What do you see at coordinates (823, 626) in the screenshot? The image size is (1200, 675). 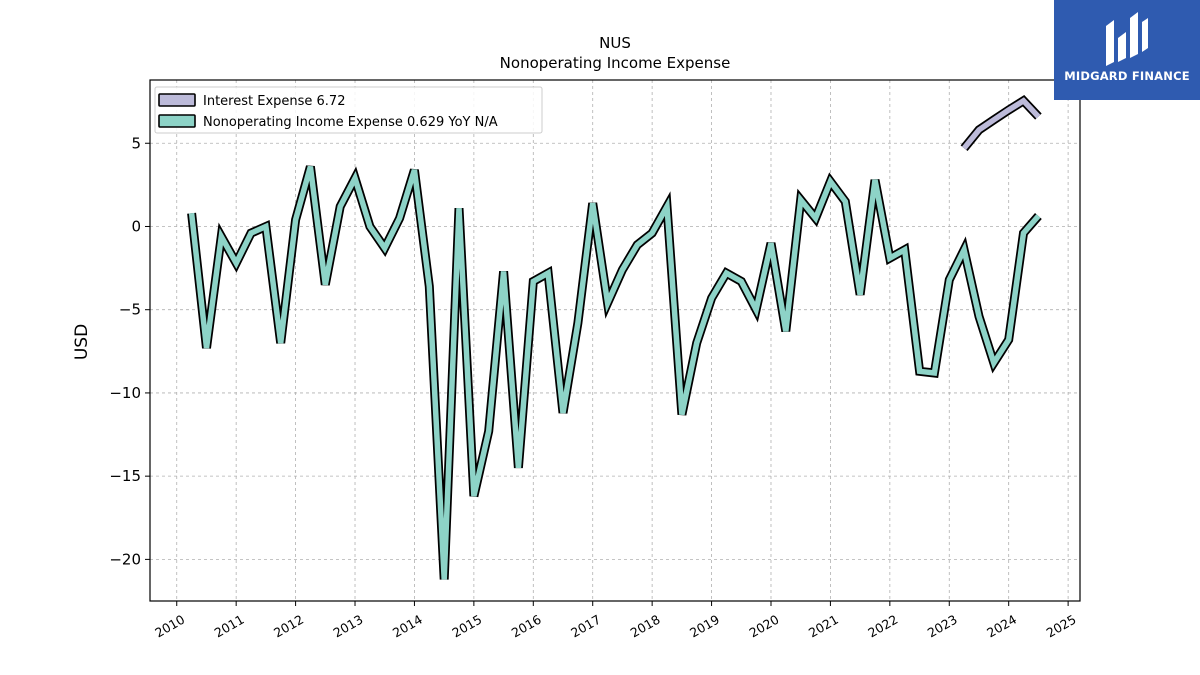 I see `x-tick-label: 2021` at bounding box center [823, 626].